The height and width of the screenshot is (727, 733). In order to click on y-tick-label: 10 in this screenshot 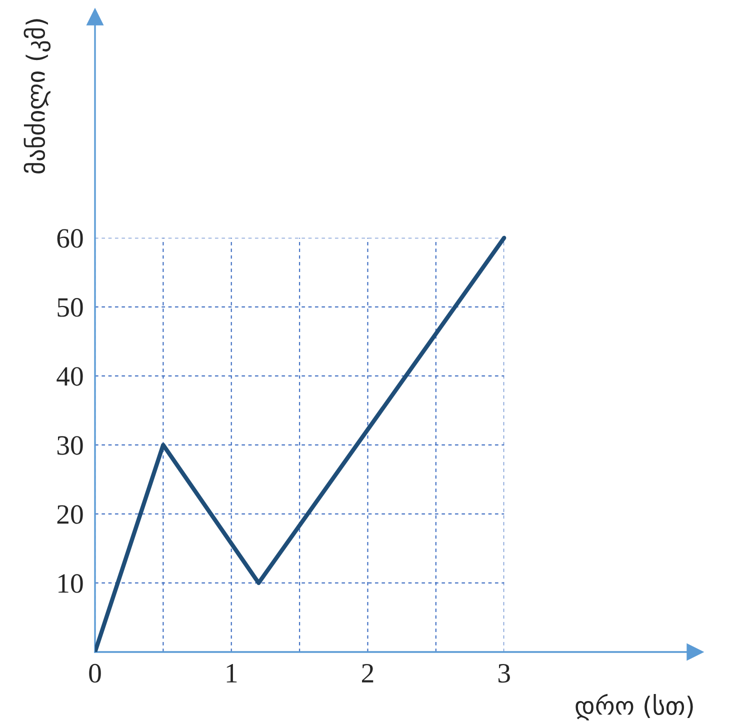, I will do `click(70, 583)`.